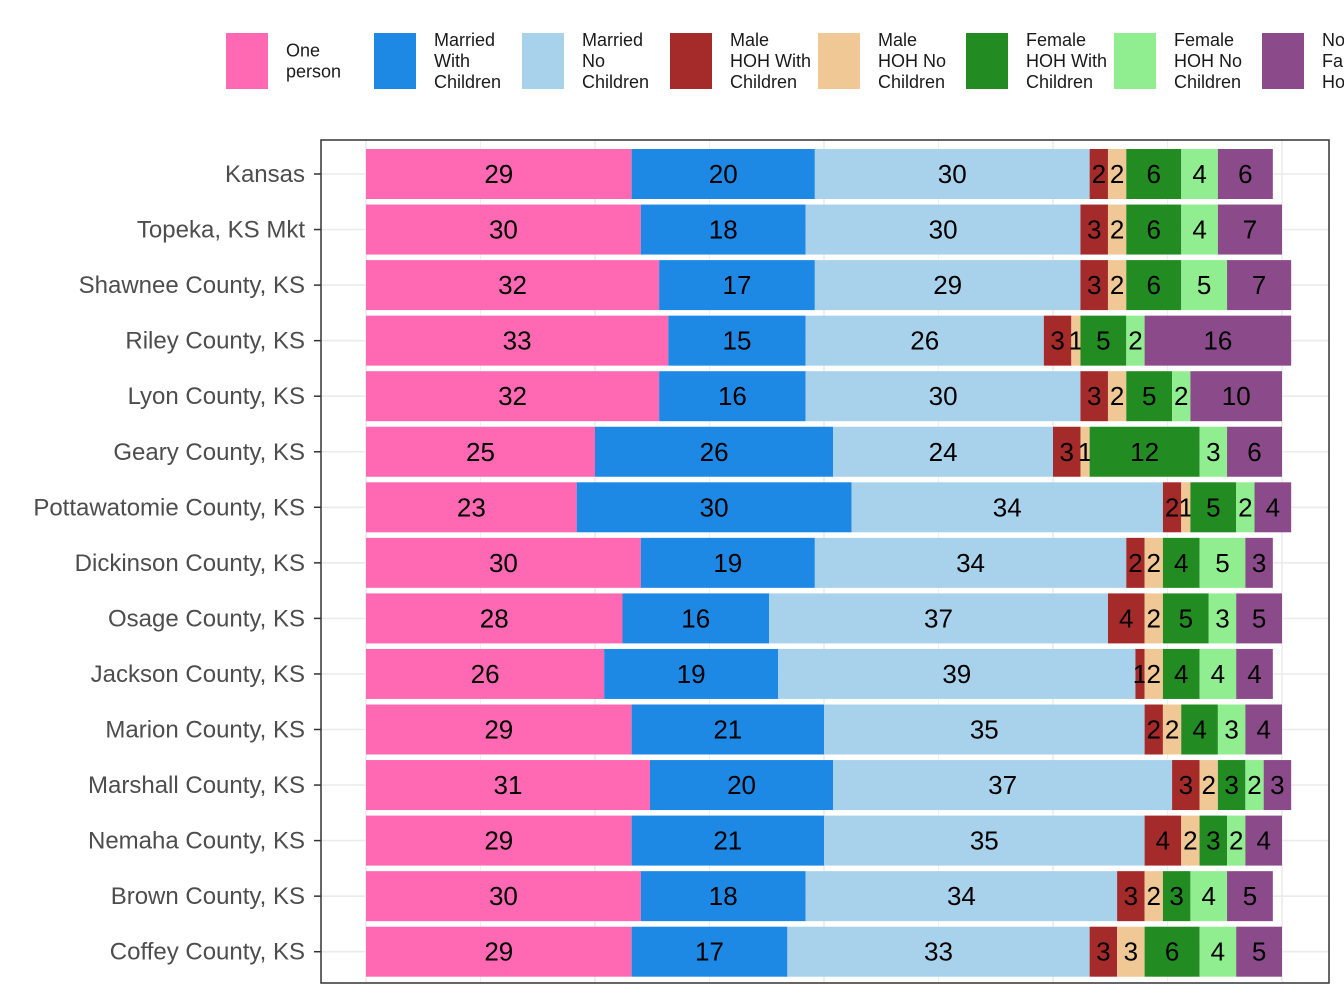  Describe the element at coordinates (1333, 61) in the screenshot. I see `legend-label: NonFamilyHouseholds` at that location.